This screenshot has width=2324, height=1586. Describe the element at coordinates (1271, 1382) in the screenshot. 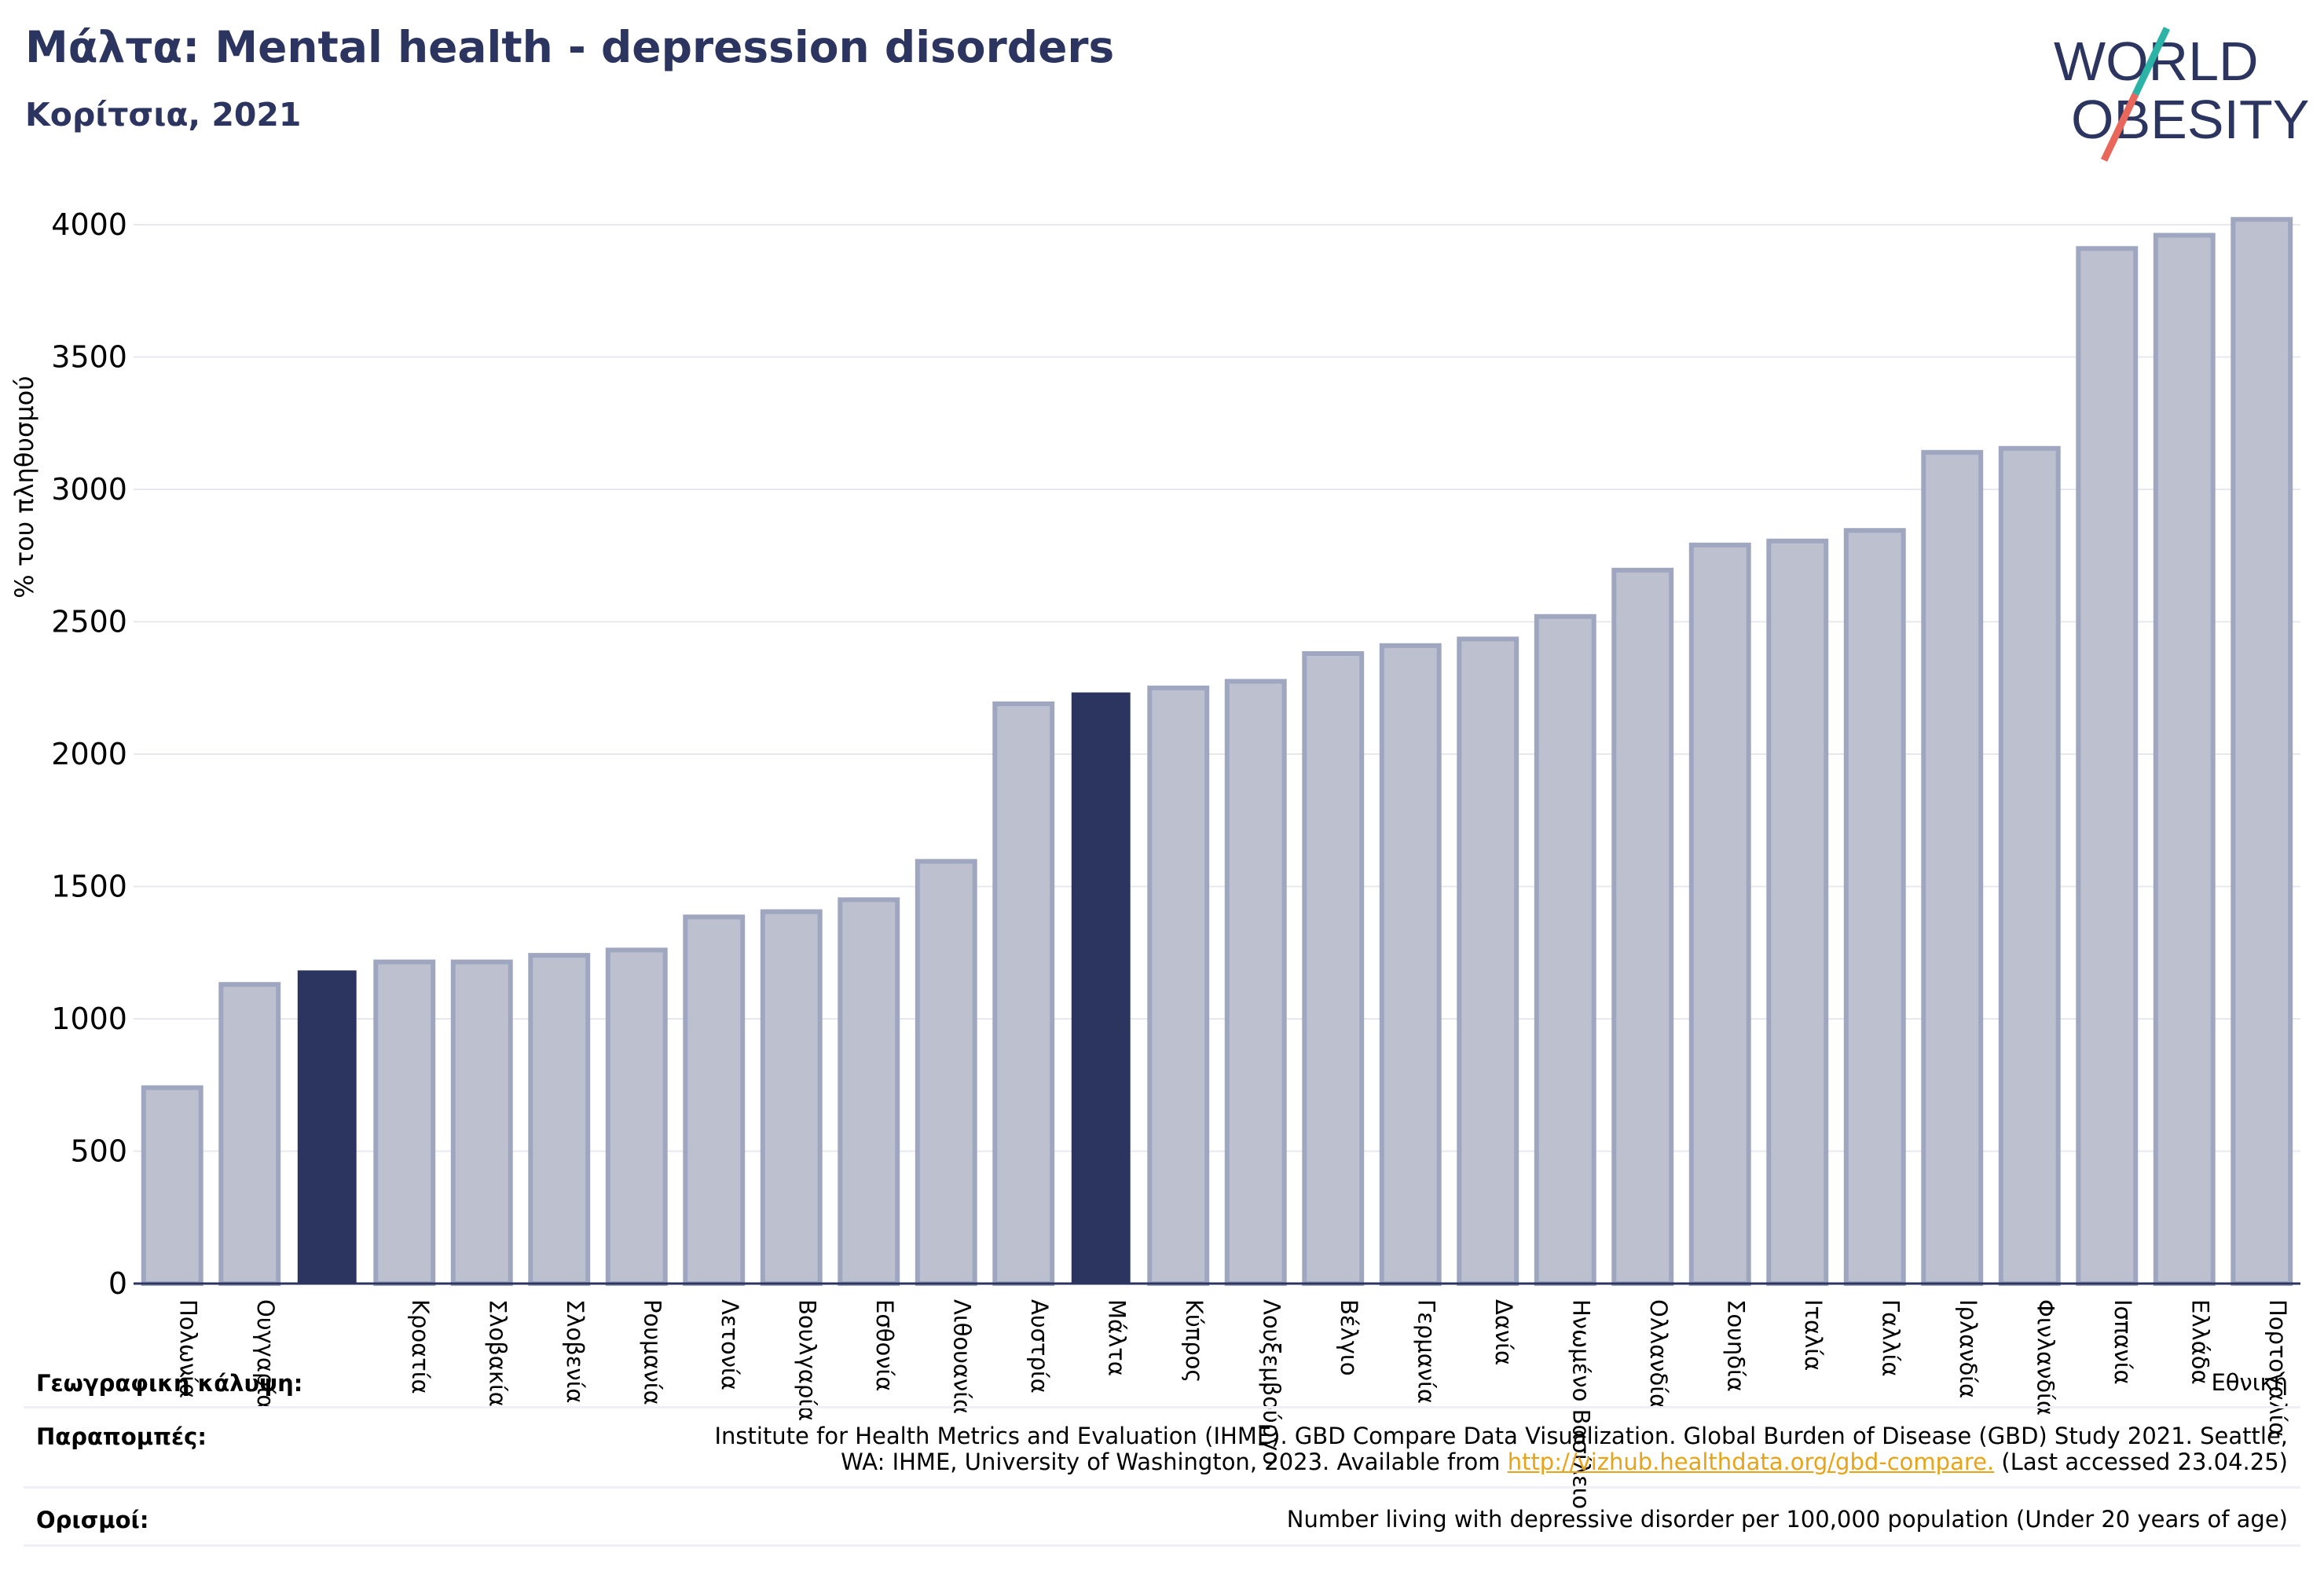

I see `x-tick-label: Λουξεμβούργο` at that location.